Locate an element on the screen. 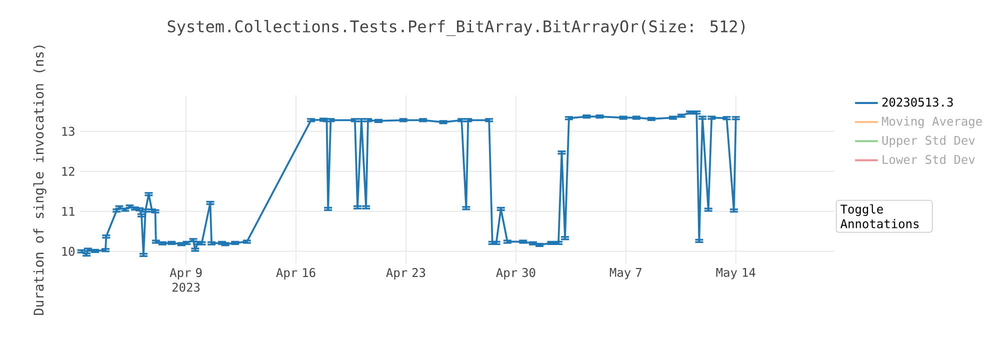 This screenshot has height=350, width=1000. x-tick-label: May 7 is located at coordinates (626, 274).